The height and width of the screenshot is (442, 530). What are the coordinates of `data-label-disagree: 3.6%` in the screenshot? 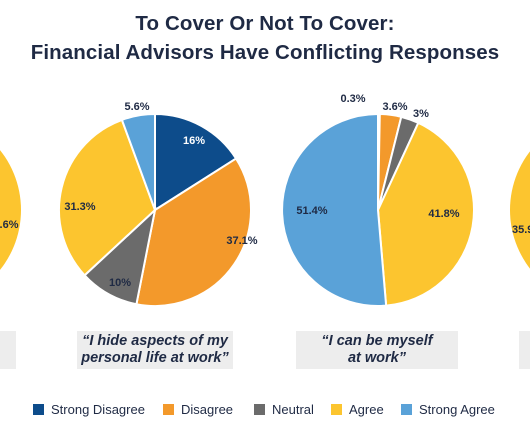 It's located at (394, 107).